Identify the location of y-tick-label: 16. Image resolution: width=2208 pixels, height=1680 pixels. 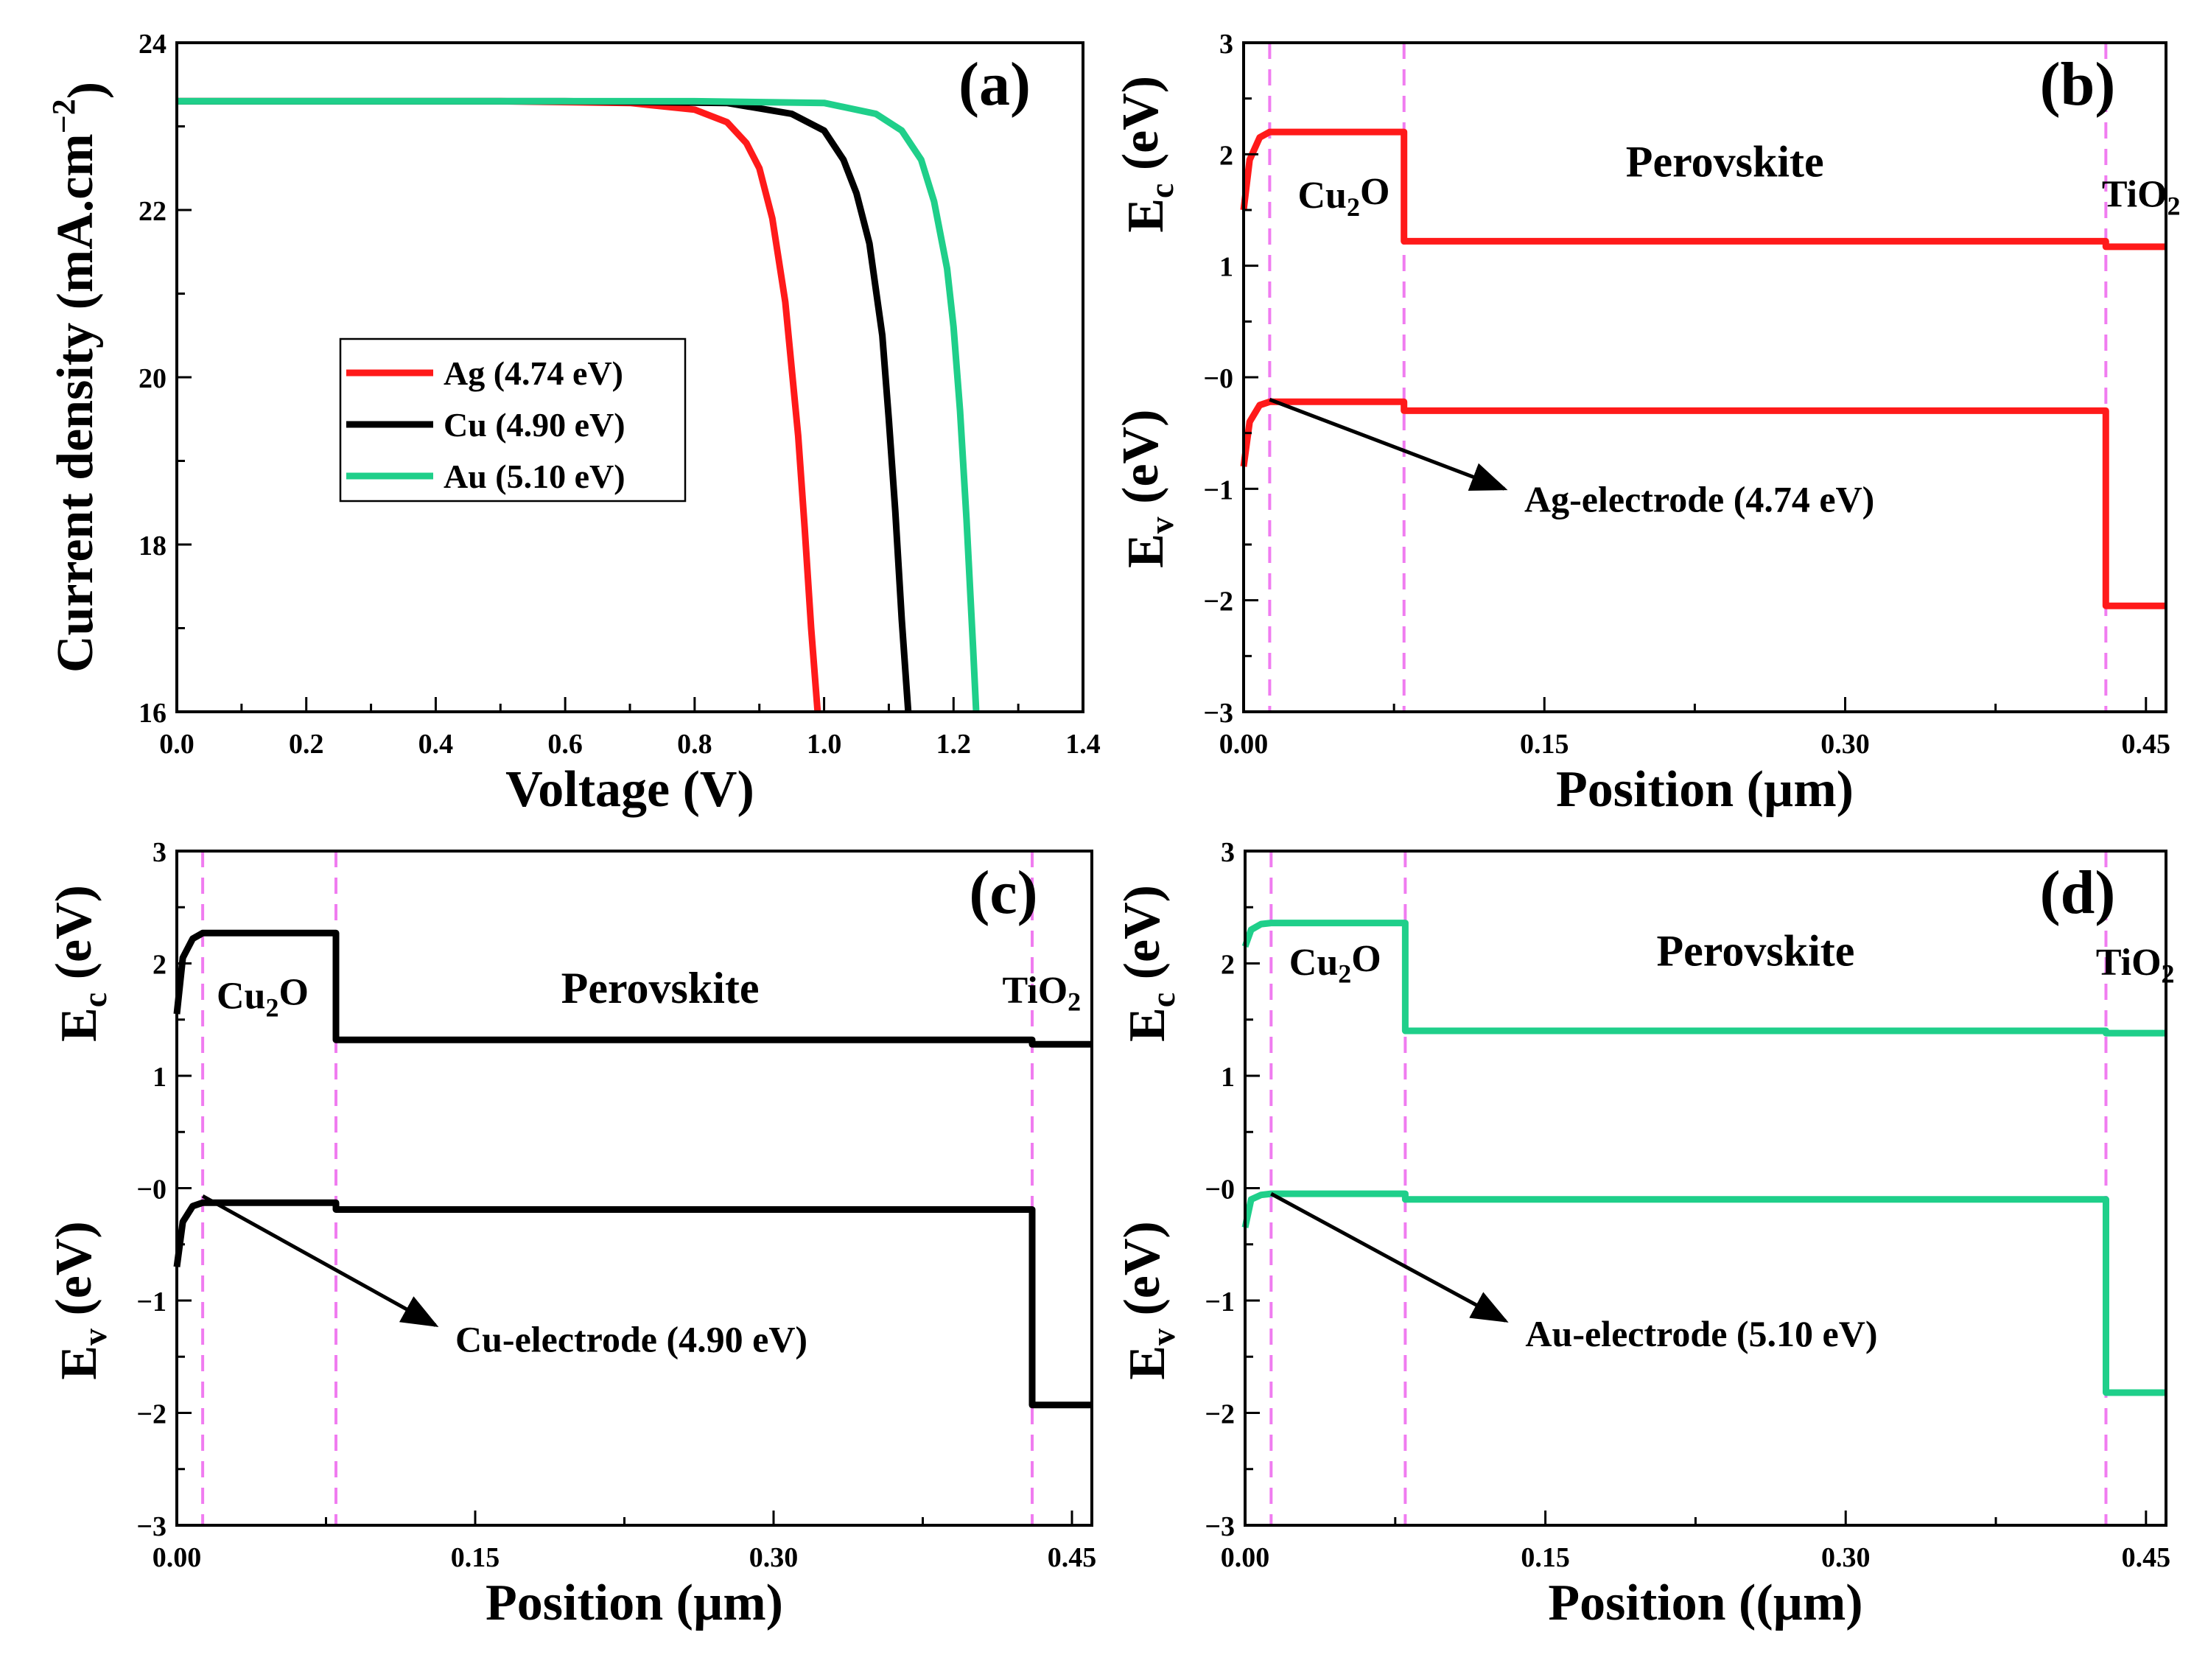
(153, 713).